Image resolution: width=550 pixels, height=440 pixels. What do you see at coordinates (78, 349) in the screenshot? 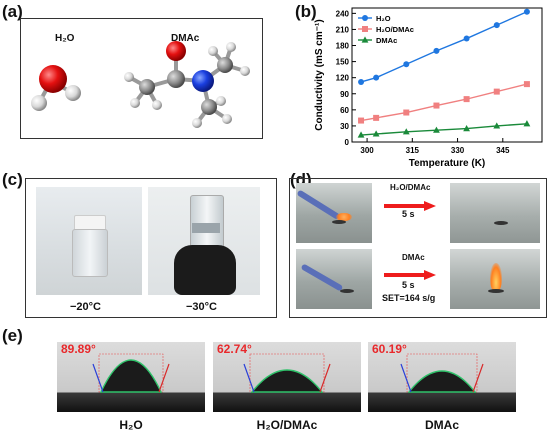
I see `contact-angle-value: 89.89°` at bounding box center [78, 349].